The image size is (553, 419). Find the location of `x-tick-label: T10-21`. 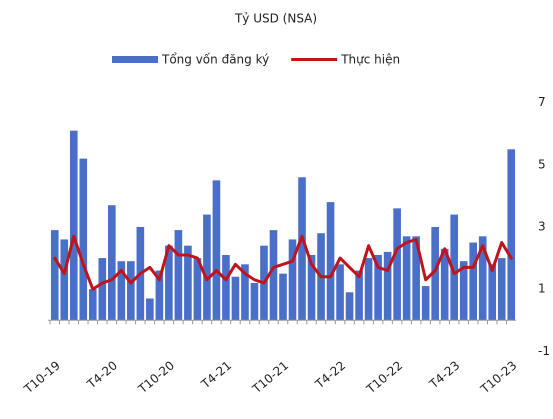

x-tick-label: T10-21 is located at coordinates (270, 377).